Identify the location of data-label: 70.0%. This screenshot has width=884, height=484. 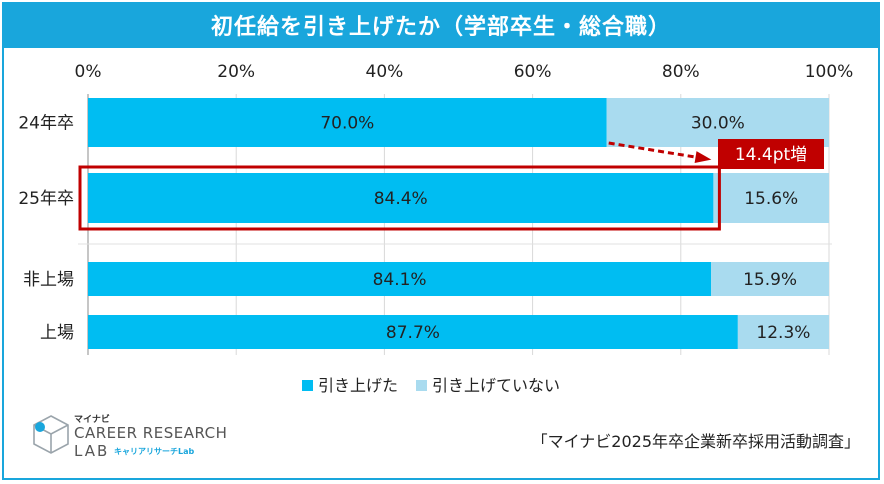
(347, 124).